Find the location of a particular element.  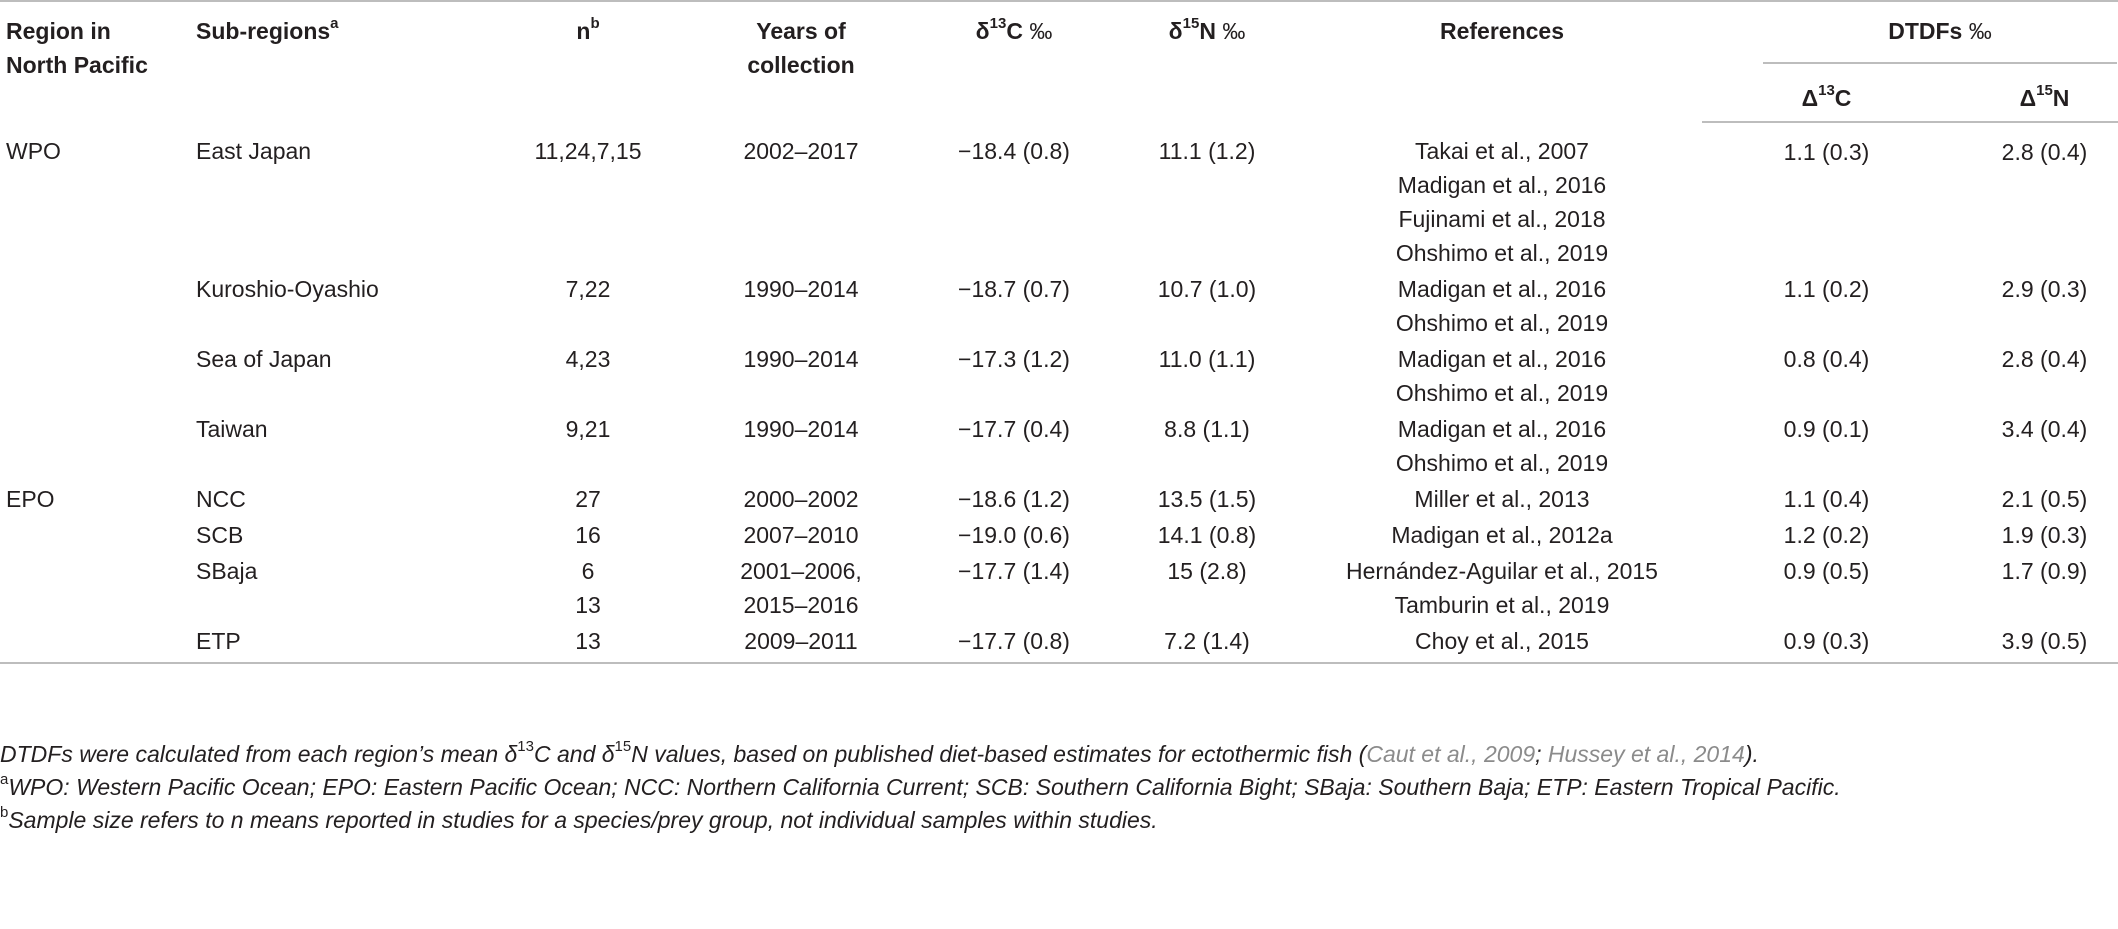

header-subregions: Sub-regionsa is located at coordinates (340, 61).